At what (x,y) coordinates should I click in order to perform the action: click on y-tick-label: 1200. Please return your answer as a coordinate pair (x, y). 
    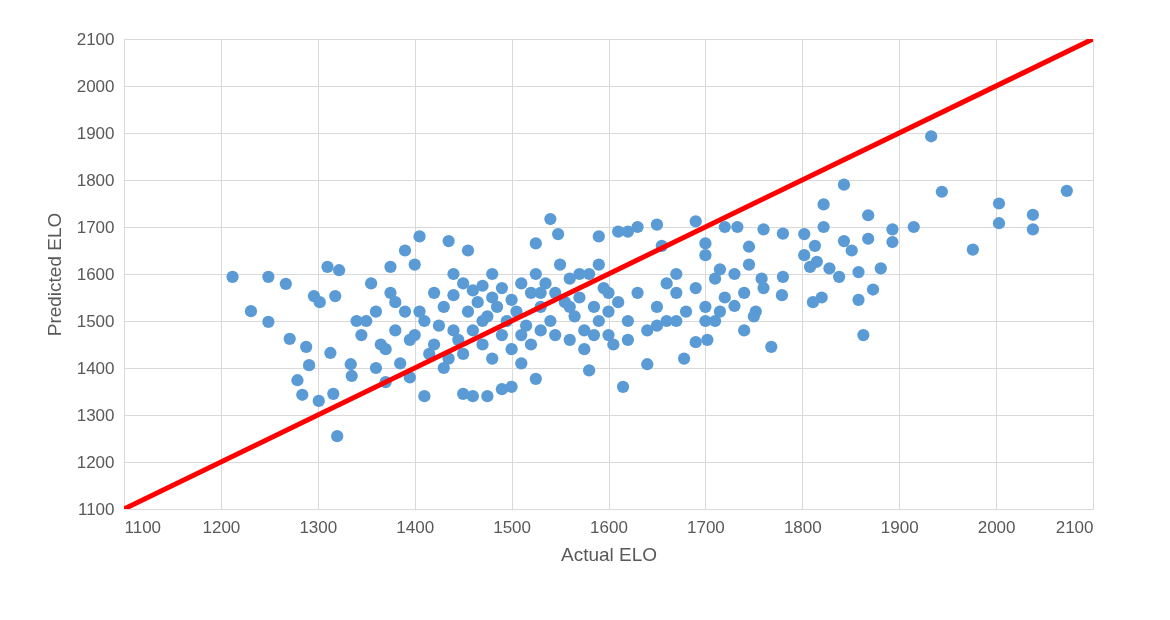
    Looking at the image, I should click on (95, 462).